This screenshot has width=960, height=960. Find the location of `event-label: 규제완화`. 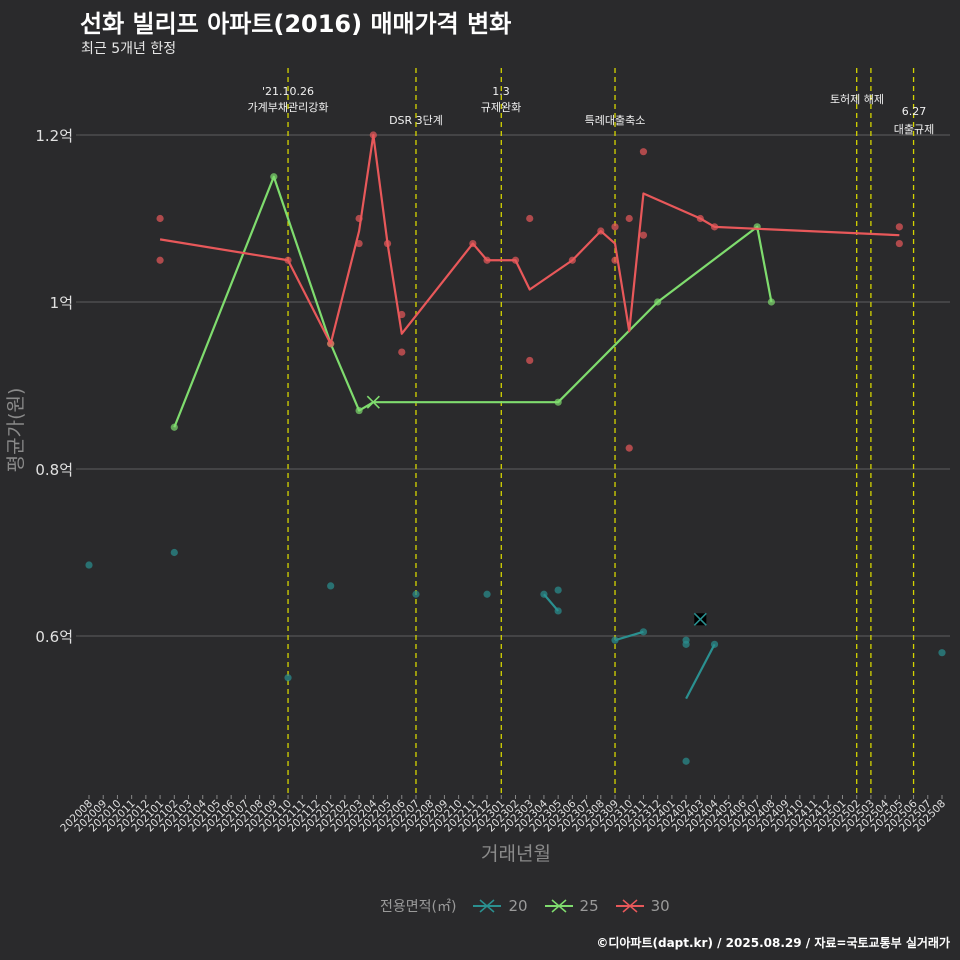

event-label: 규제완화 is located at coordinates (501, 107).